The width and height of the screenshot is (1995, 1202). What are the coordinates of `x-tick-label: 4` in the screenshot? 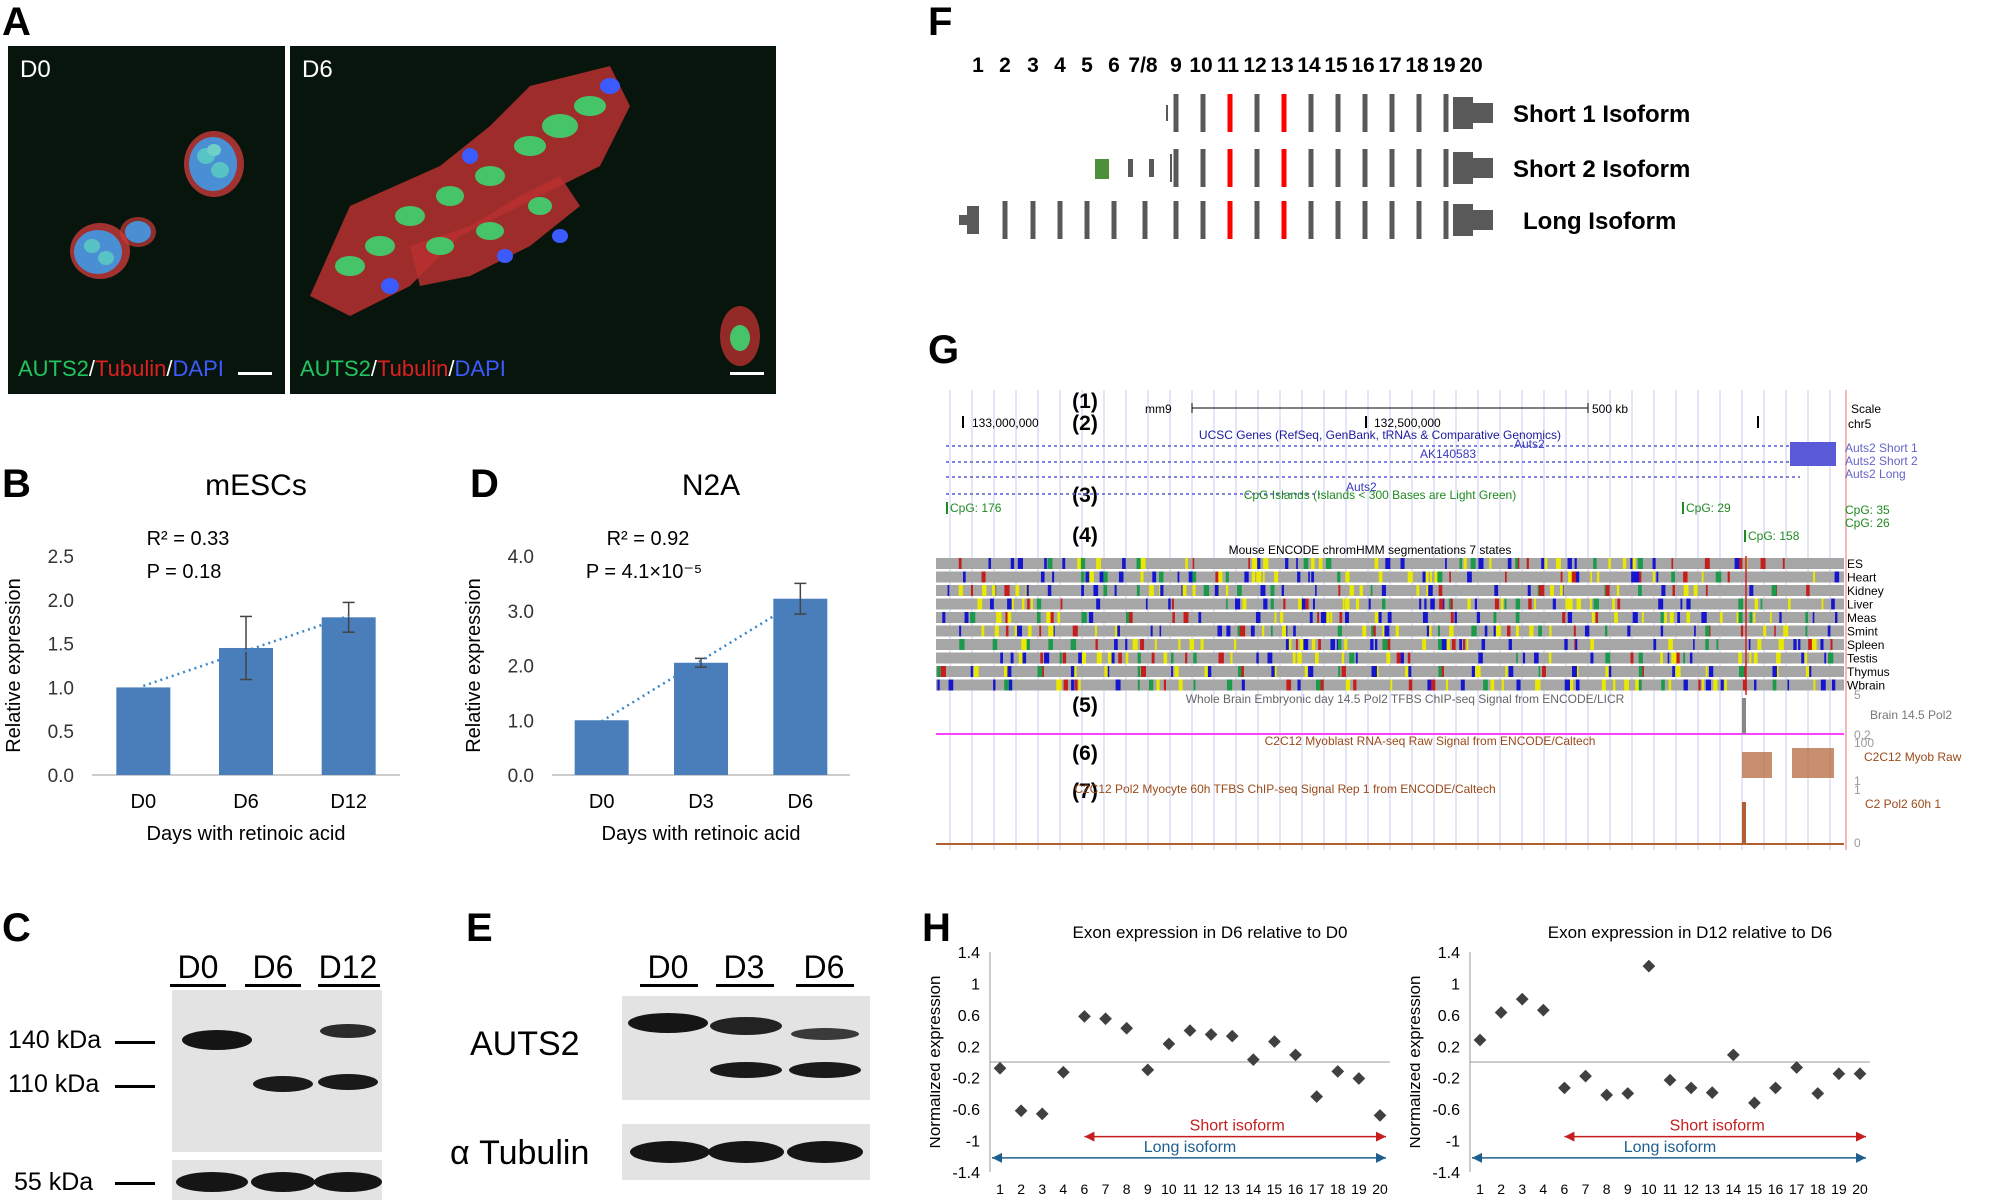 It's located at (1543, 1189).